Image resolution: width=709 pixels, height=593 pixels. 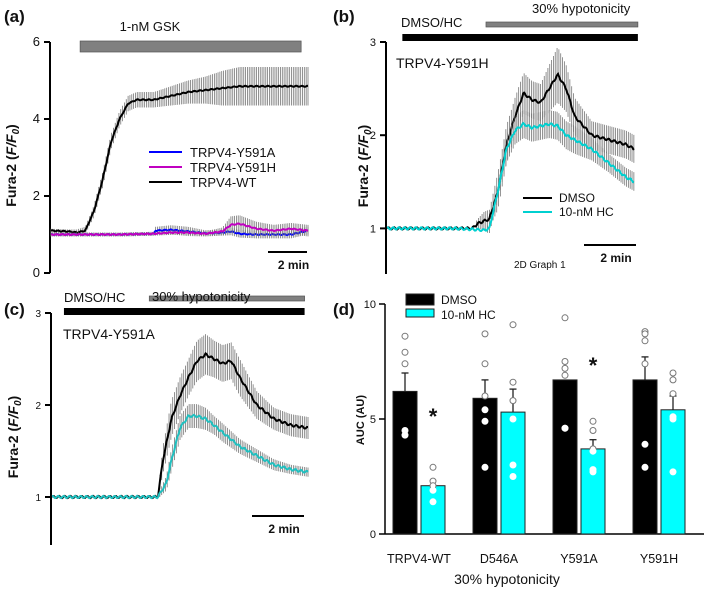 I want to click on y-axis-label: AUC (AU), so click(x=361, y=420).